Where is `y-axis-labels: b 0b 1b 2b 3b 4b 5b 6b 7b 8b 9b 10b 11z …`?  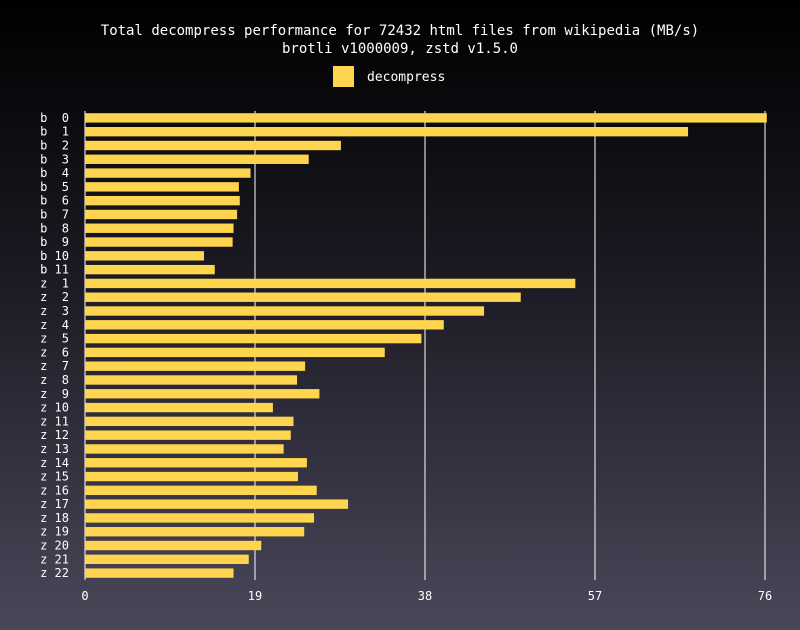 y-axis-labels: b 0b 1b 2b 3b 4b 5b 6b 7b 8b 9b 10b 11z … is located at coordinates (54, 345).